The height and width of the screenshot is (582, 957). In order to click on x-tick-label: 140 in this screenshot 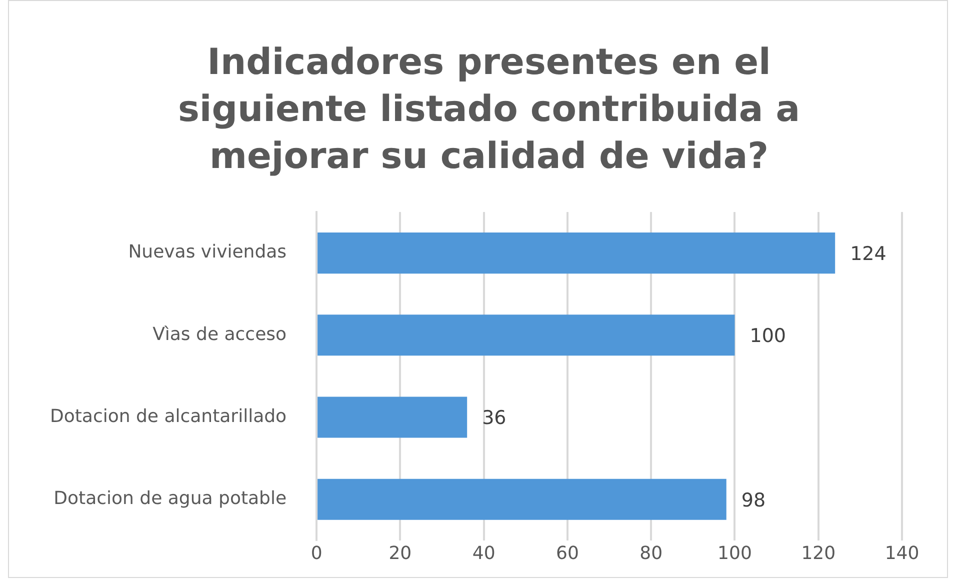, I will do `click(902, 553)`.